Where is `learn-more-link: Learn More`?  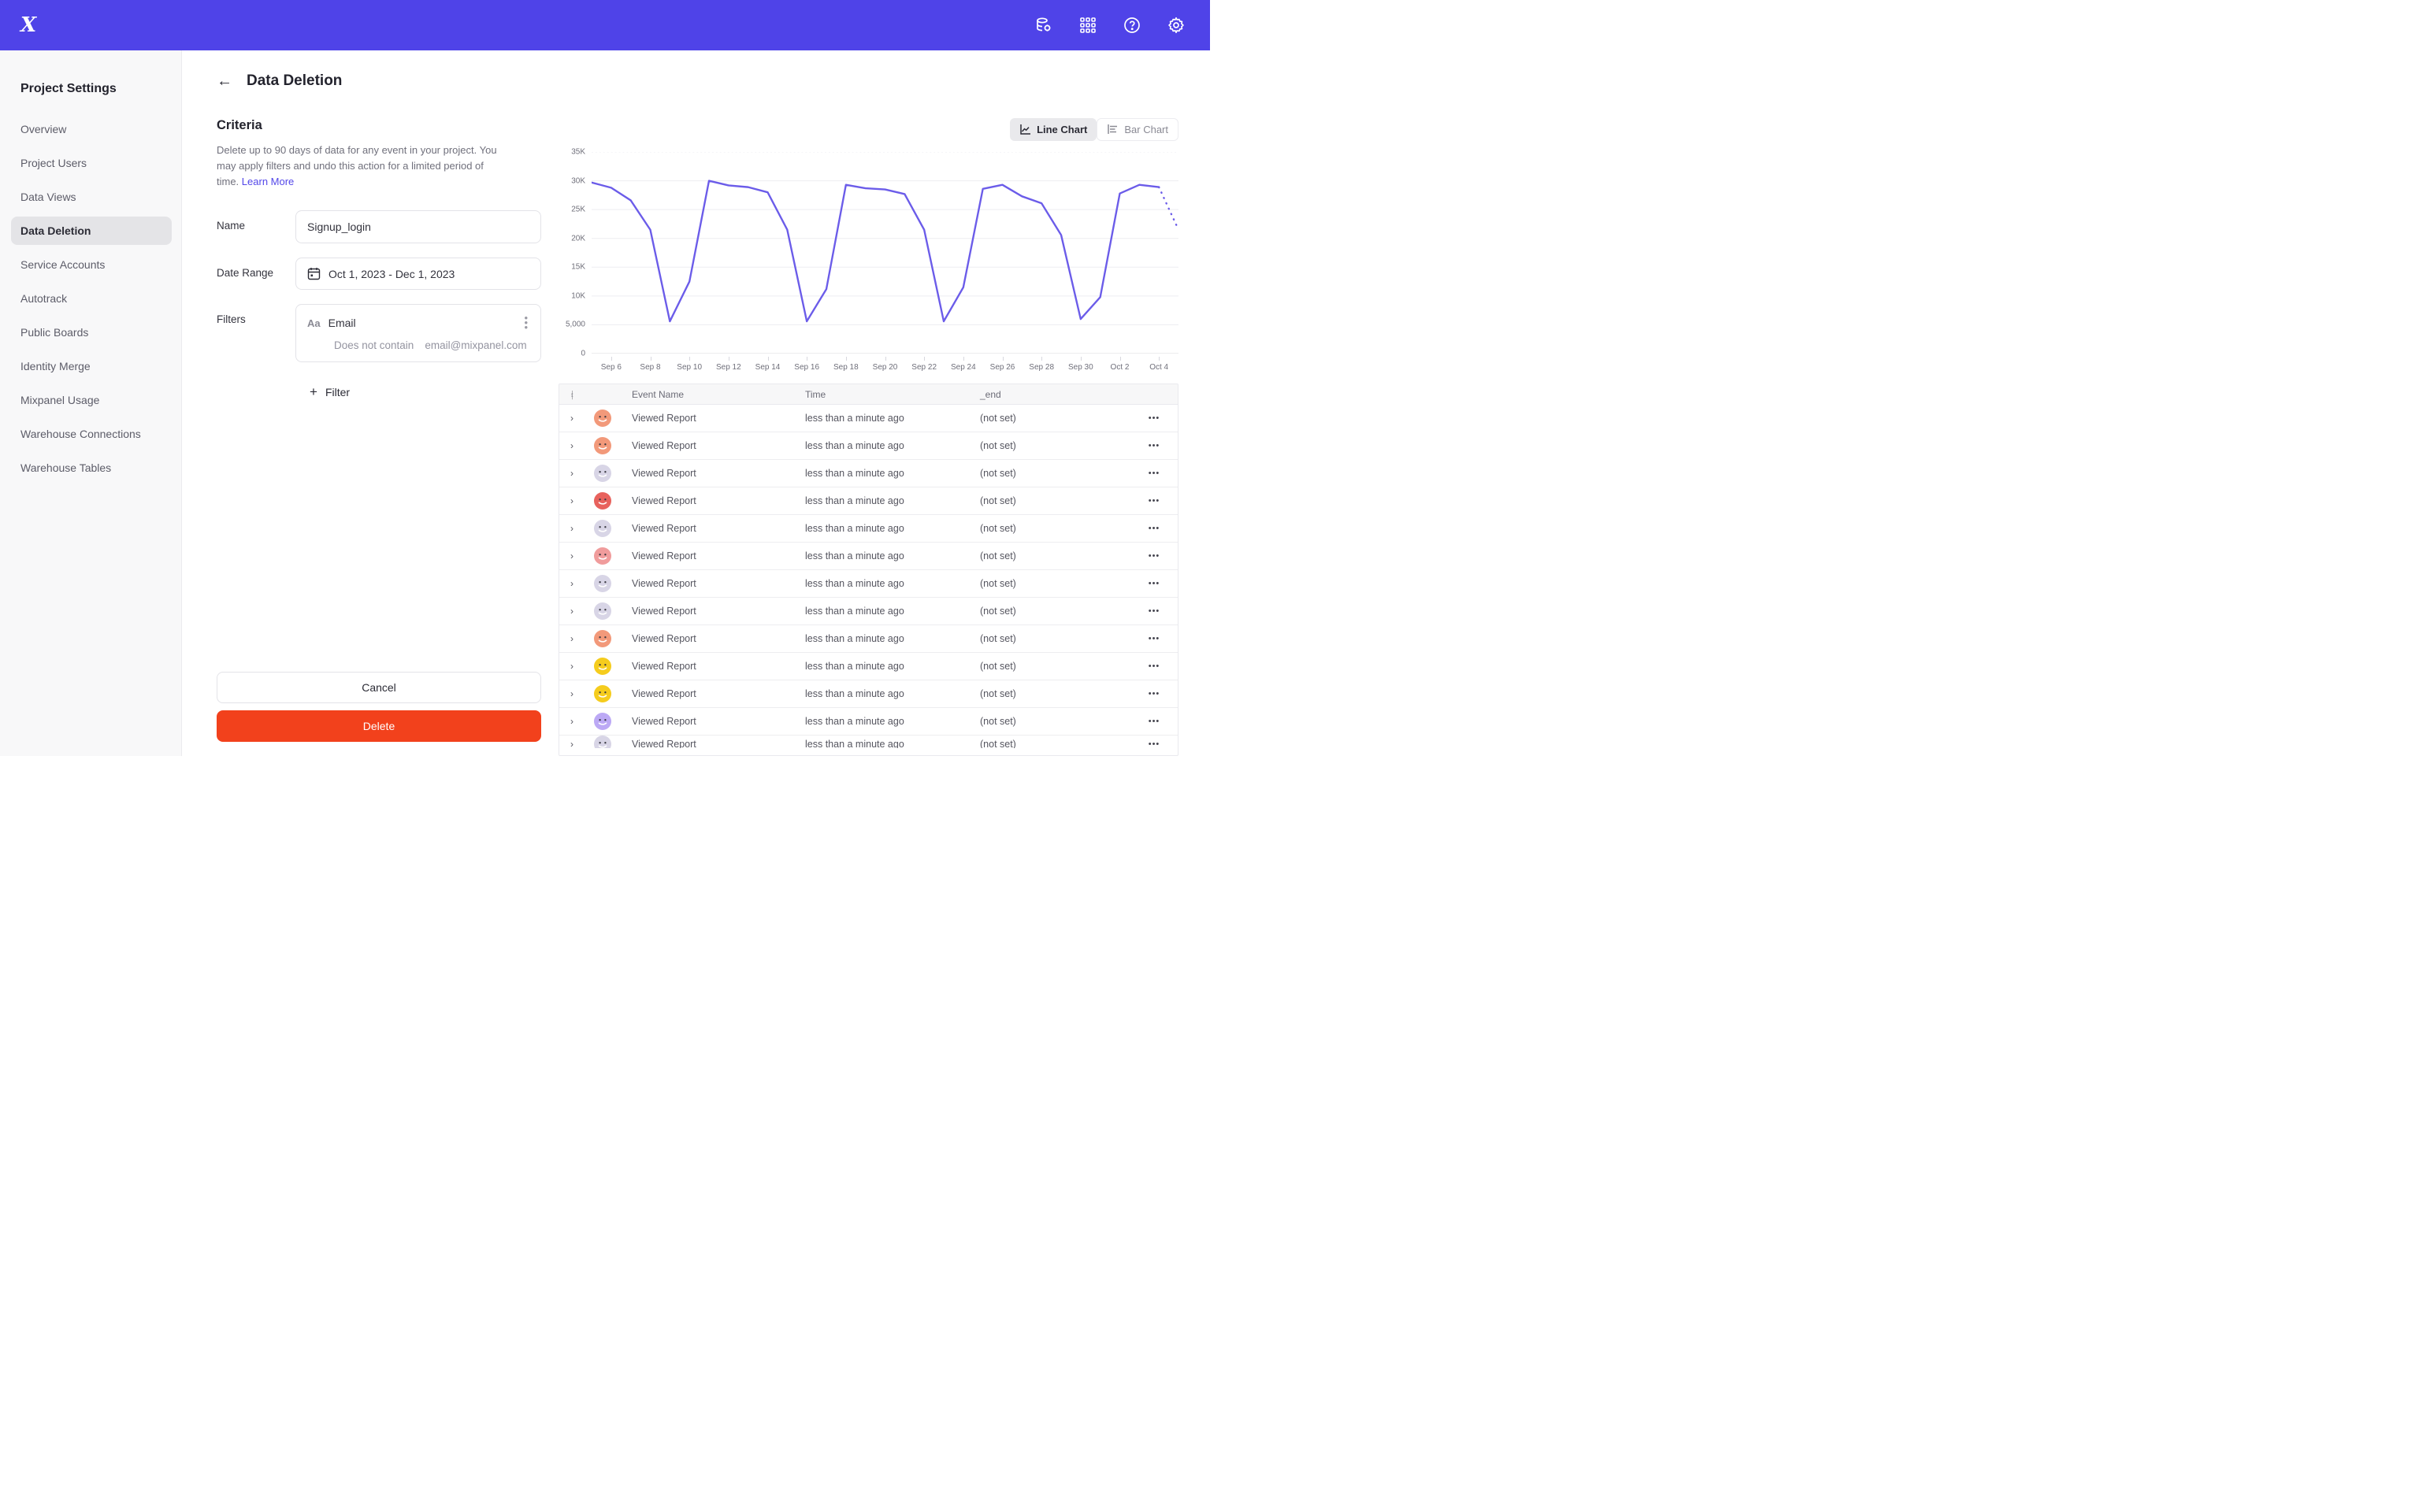 learn-more-link: Learn More is located at coordinates (268, 182).